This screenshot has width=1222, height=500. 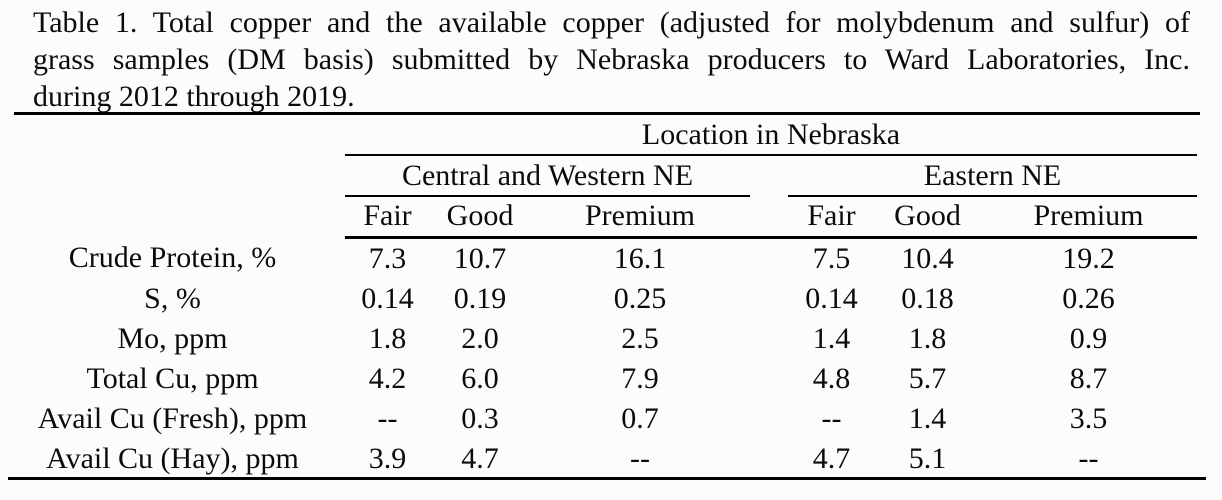 I want to click on column-header-row: Fair Good Premium Fair Good Premium, so click(x=599, y=217).